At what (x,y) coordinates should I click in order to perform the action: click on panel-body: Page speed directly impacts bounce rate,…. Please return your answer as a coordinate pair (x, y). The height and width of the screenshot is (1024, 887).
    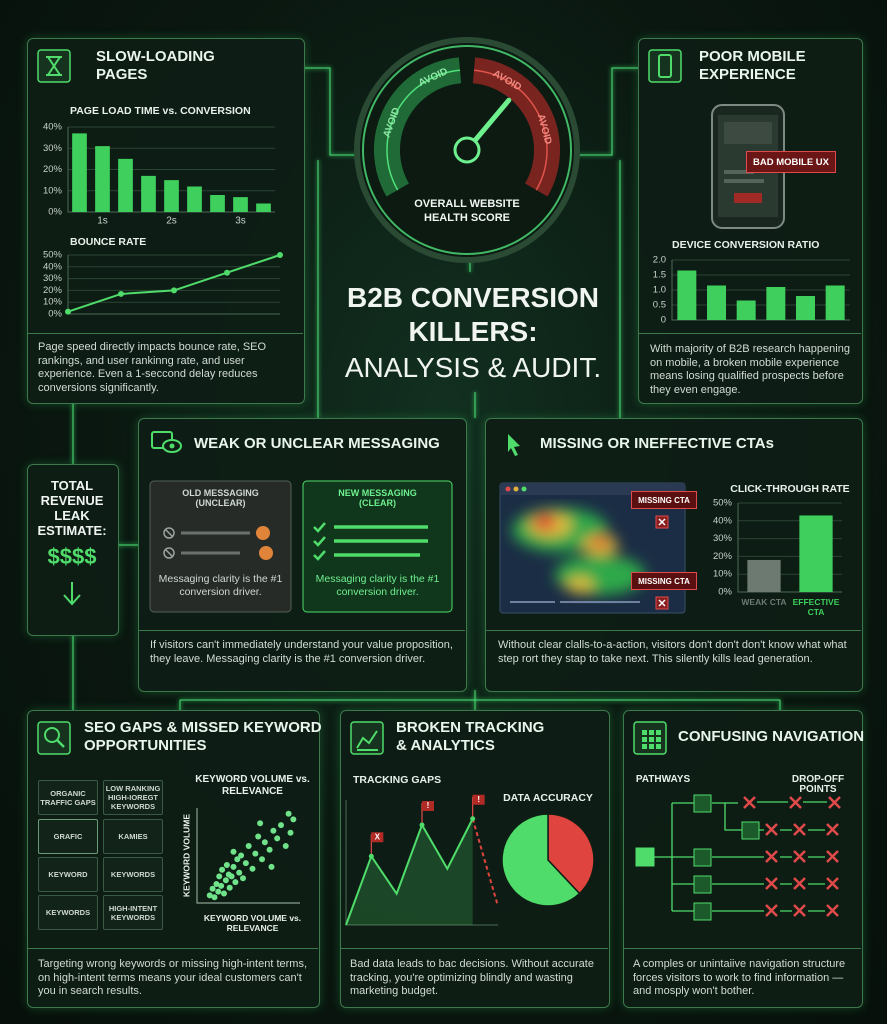
    Looking at the image, I should click on (152, 367).